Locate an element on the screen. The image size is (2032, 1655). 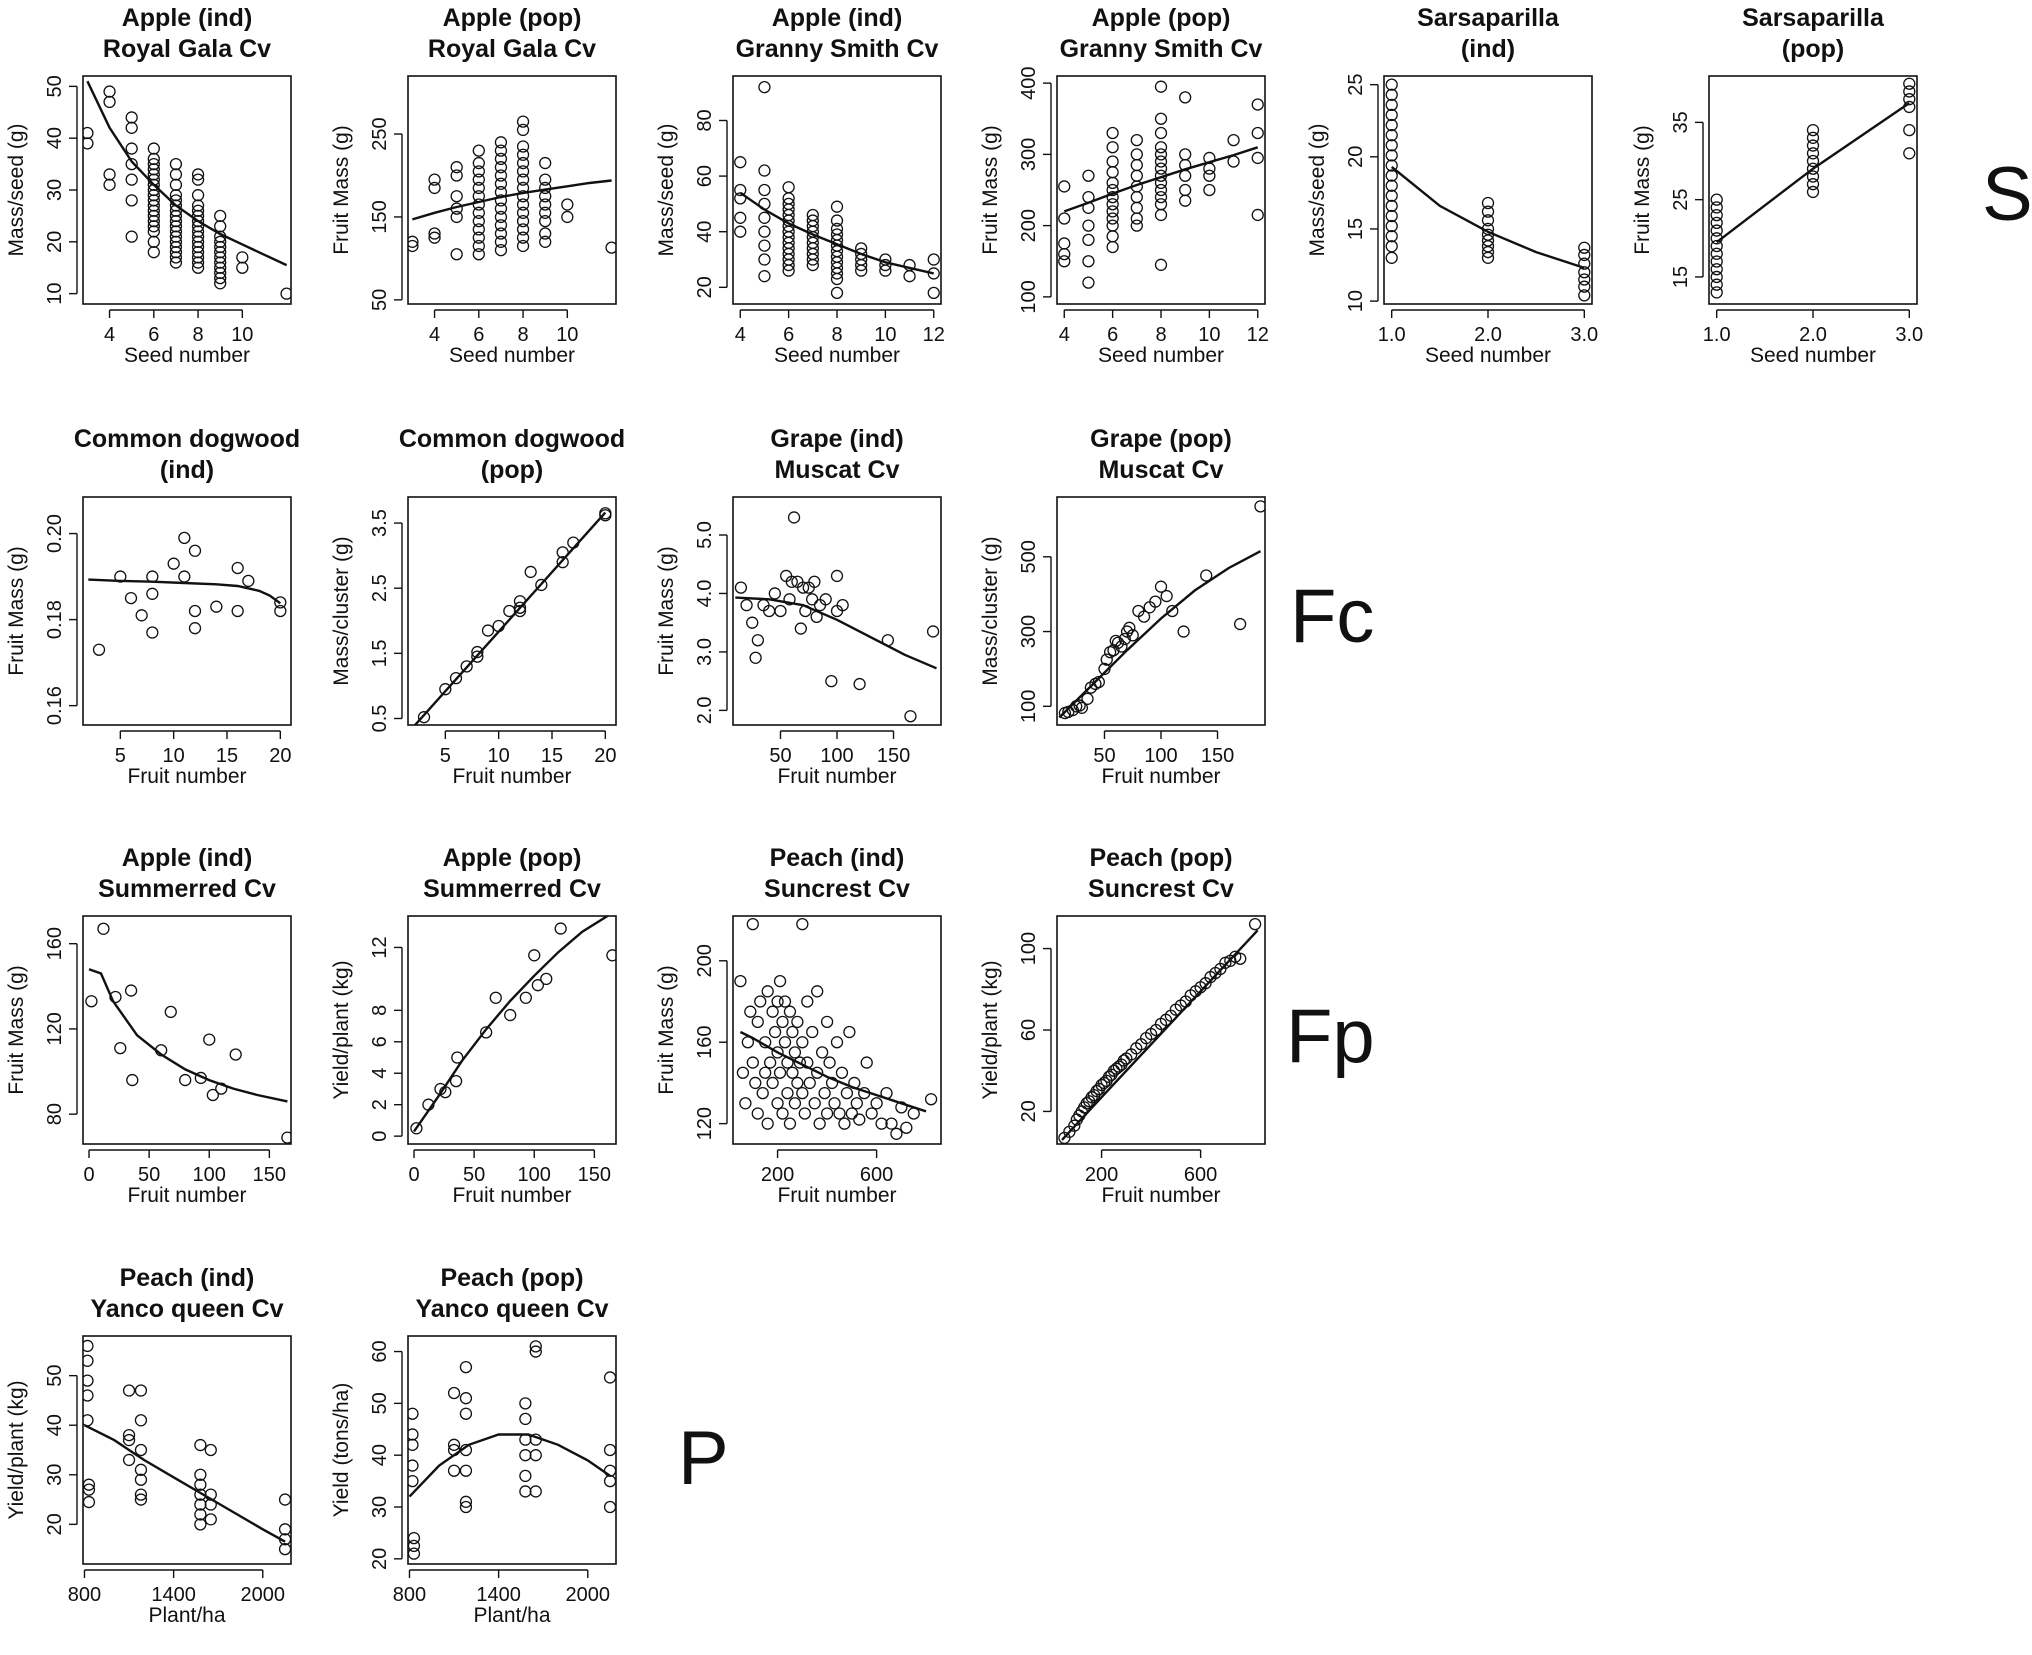
y-tick-label: 50 is located at coordinates (380, 300).